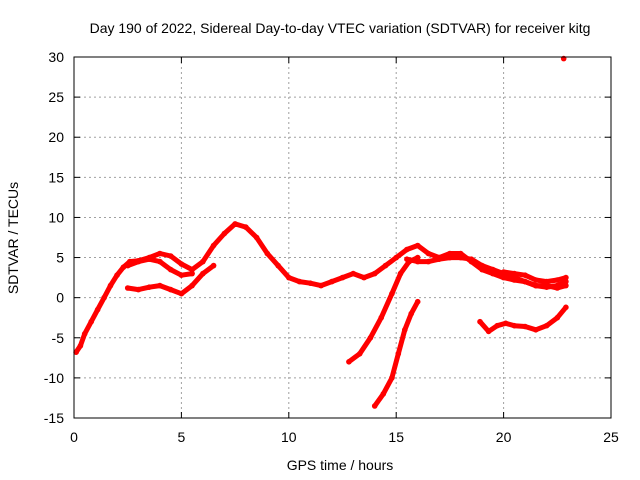 This screenshot has height=480, width=640. What do you see at coordinates (74, 437) in the screenshot?
I see `x-tick-label: 0` at bounding box center [74, 437].